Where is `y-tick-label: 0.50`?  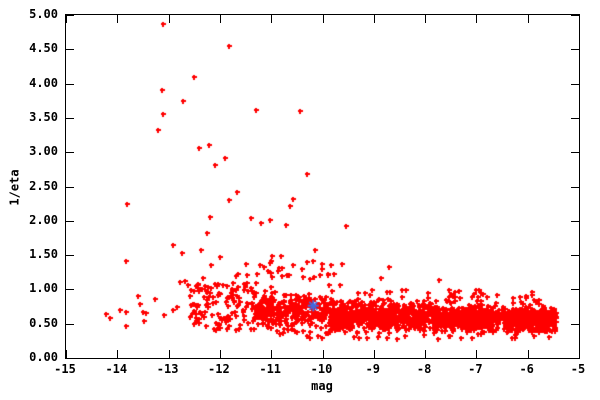 y-tick-label: 0.50 is located at coordinates (43, 322).